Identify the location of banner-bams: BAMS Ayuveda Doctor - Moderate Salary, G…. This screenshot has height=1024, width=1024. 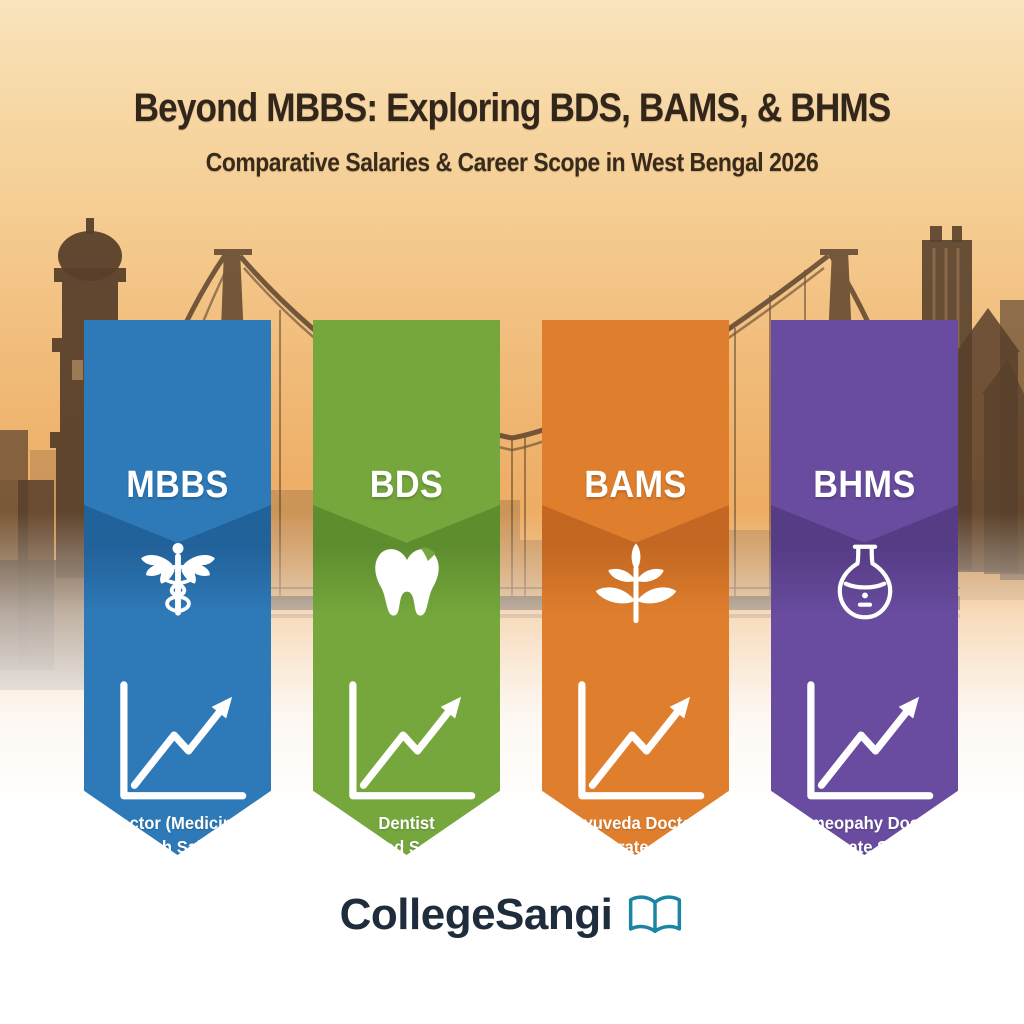
(635, 587).